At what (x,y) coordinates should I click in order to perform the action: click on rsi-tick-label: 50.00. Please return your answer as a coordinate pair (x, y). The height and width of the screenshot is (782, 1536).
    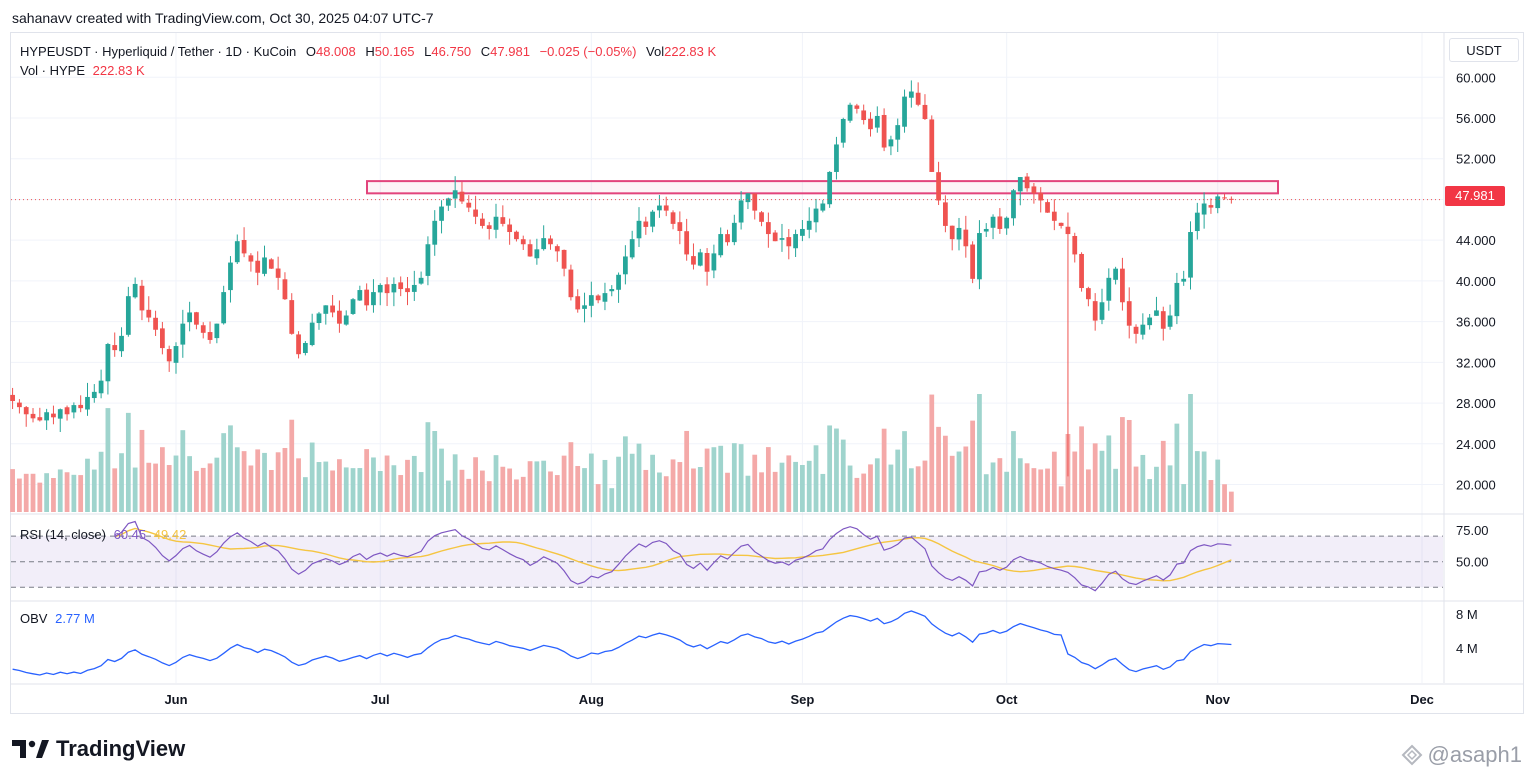
    Looking at the image, I should click on (1472, 562).